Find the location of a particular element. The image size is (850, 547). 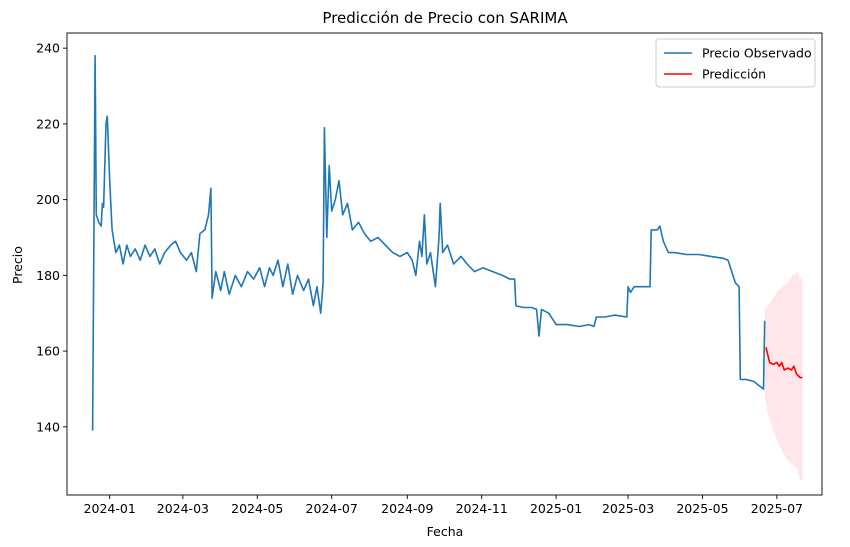

confidence-band is located at coordinates (783, 375).